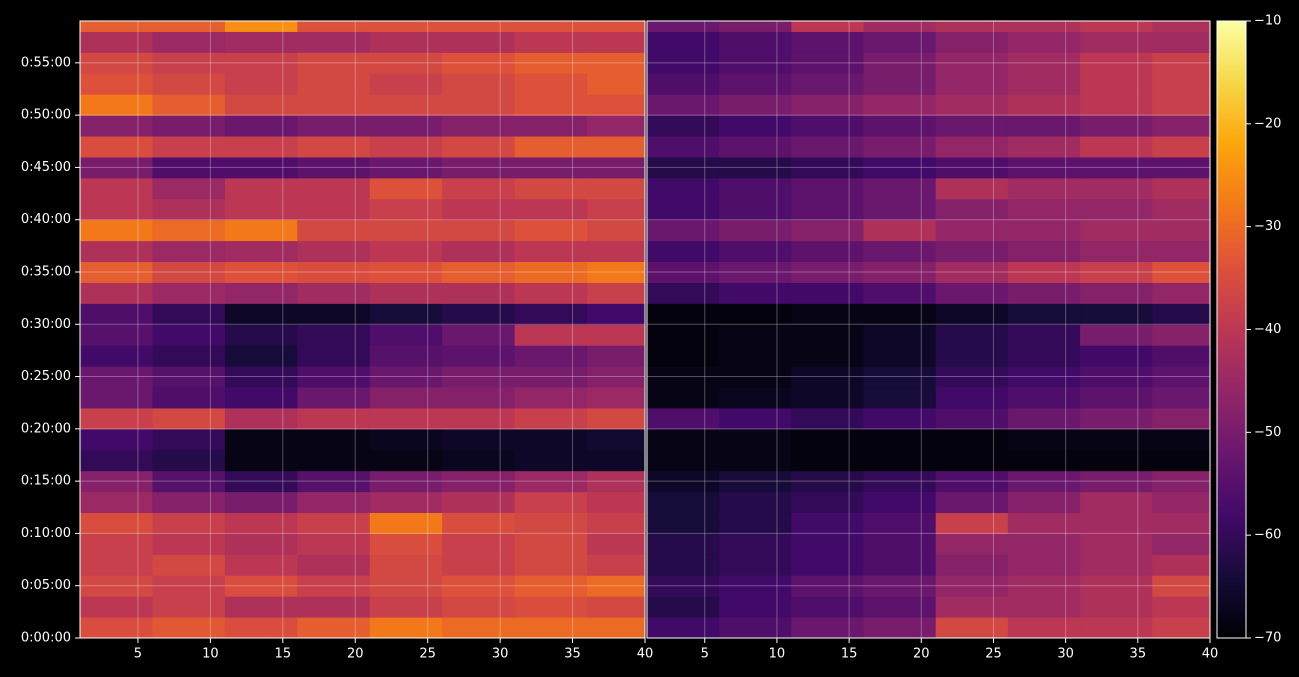  What do you see at coordinates (427, 654) in the screenshot?
I see `x-tick-label: 25` at bounding box center [427, 654].